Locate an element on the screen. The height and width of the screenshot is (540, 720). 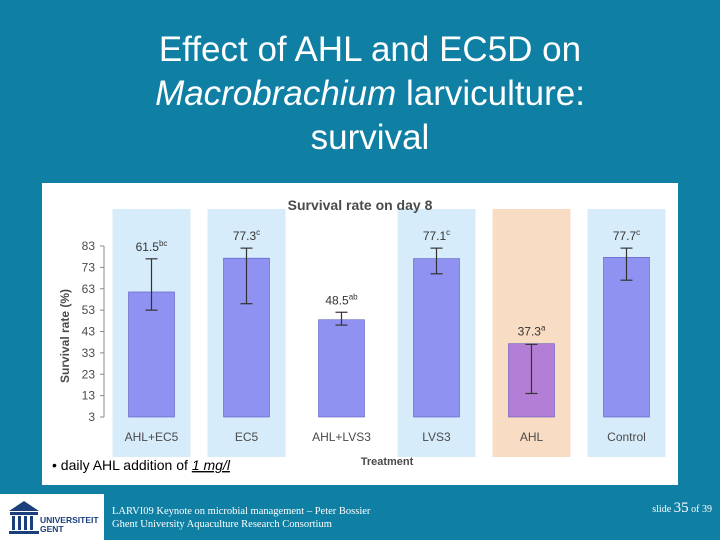
y-tick-label-0: 83 is located at coordinates (89, 246).